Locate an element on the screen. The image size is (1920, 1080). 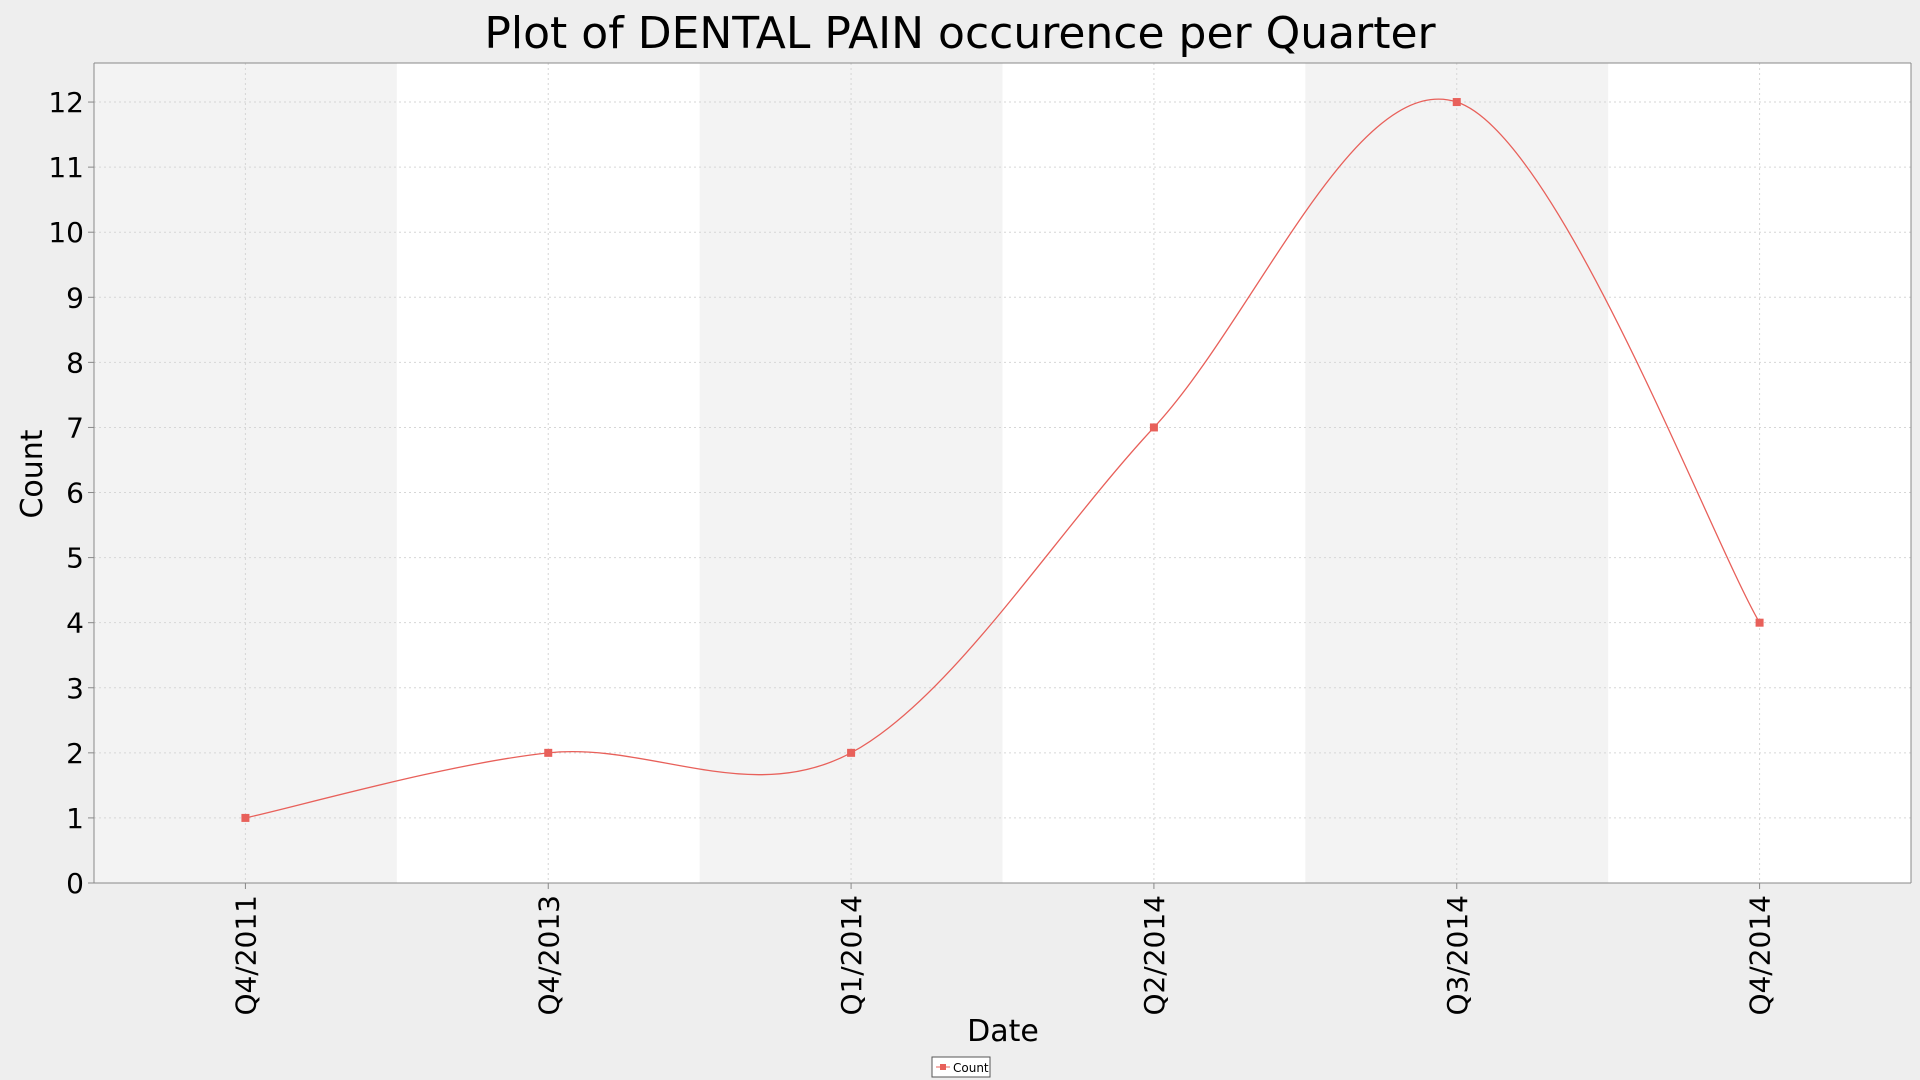
y-tick-label-8: 8 is located at coordinates (75, 362).